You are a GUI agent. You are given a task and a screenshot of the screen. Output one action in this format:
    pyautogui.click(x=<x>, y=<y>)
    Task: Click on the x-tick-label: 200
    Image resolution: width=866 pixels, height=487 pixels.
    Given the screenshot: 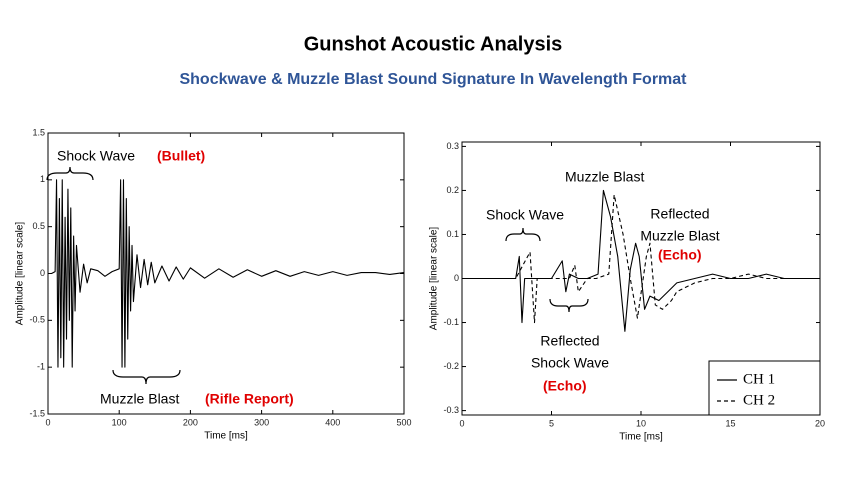 What is the action you would take?
    pyautogui.click(x=190, y=422)
    